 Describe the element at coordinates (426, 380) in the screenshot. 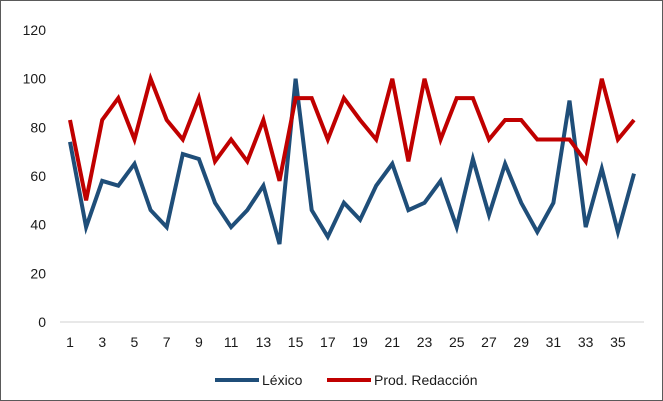

I see `legend-label-prod-redaccion: Prod. Redacción` at that location.